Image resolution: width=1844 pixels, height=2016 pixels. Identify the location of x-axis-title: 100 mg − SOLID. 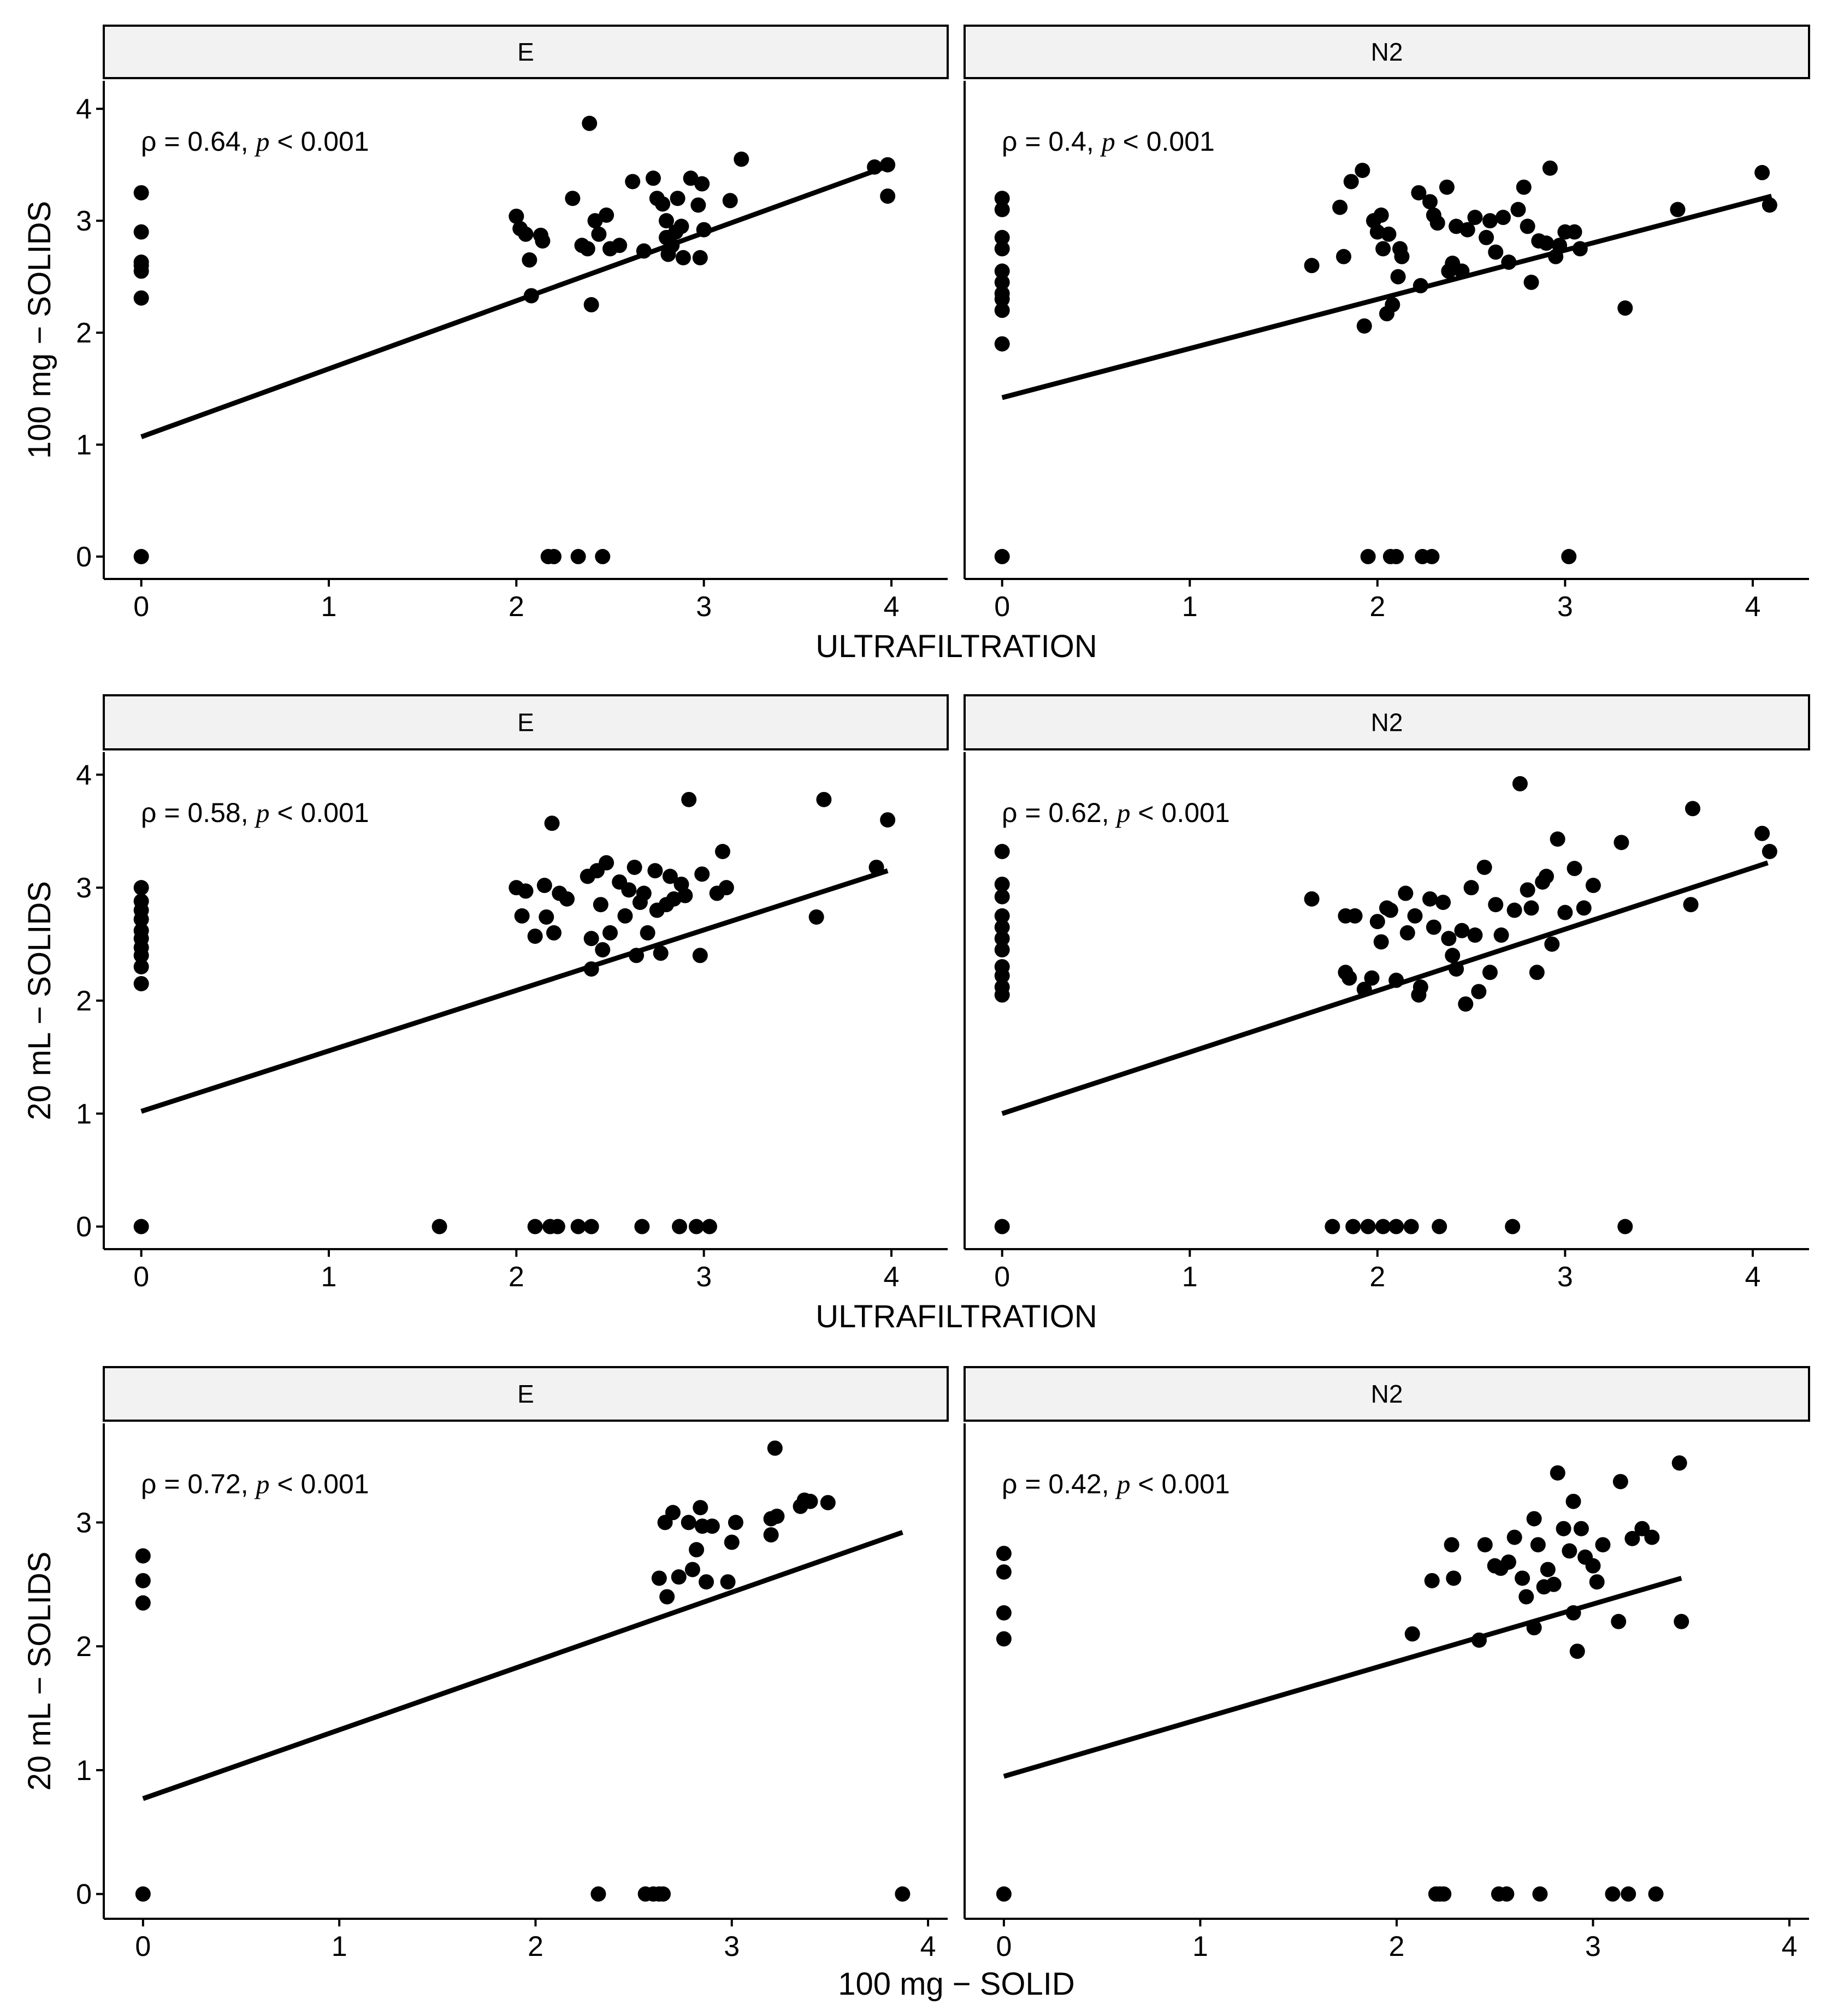
(956, 1984).